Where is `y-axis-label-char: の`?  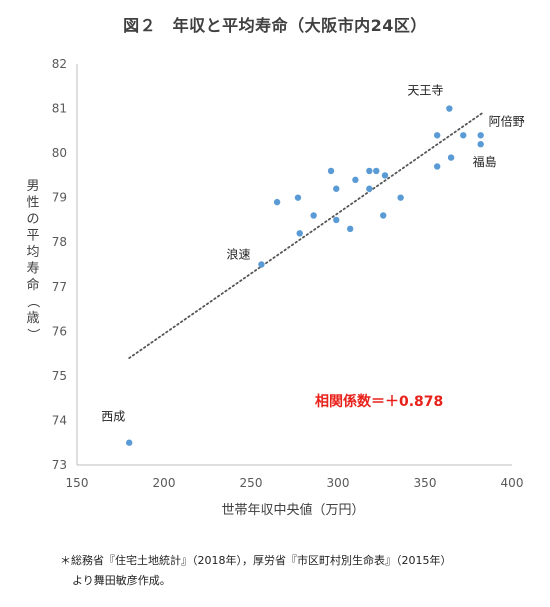
y-axis-label-char: の is located at coordinates (32, 219).